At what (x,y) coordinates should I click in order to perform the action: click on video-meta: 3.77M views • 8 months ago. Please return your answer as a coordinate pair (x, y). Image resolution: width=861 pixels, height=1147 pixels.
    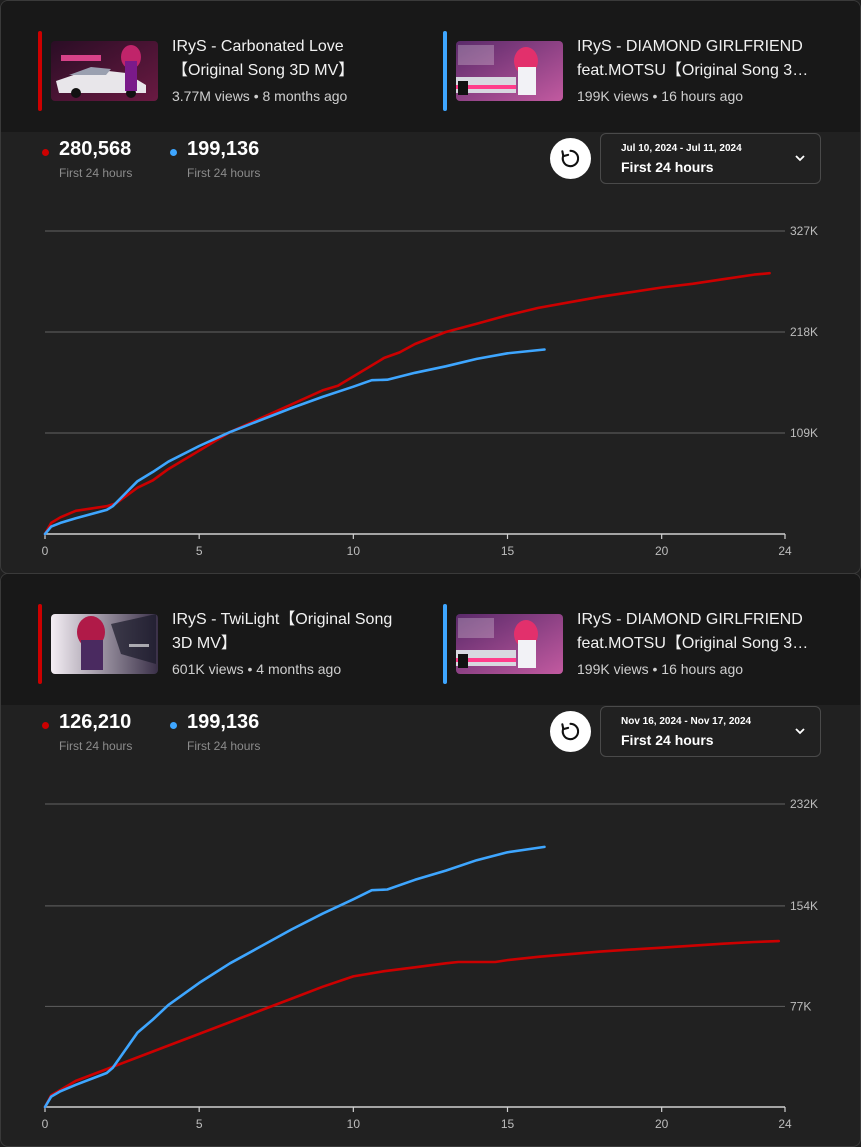
    Looking at the image, I should click on (260, 96).